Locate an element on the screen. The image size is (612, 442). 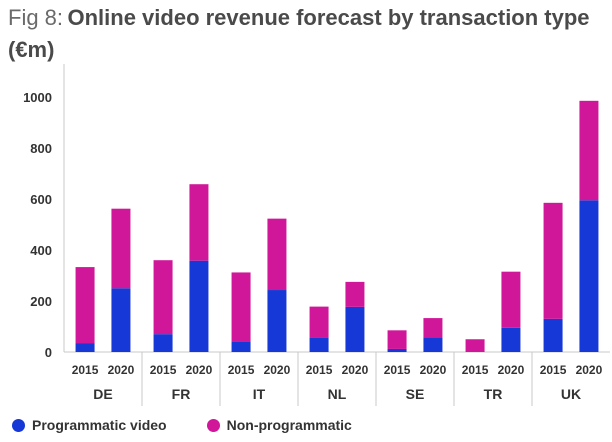
group-label: SE is located at coordinates (415, 394).